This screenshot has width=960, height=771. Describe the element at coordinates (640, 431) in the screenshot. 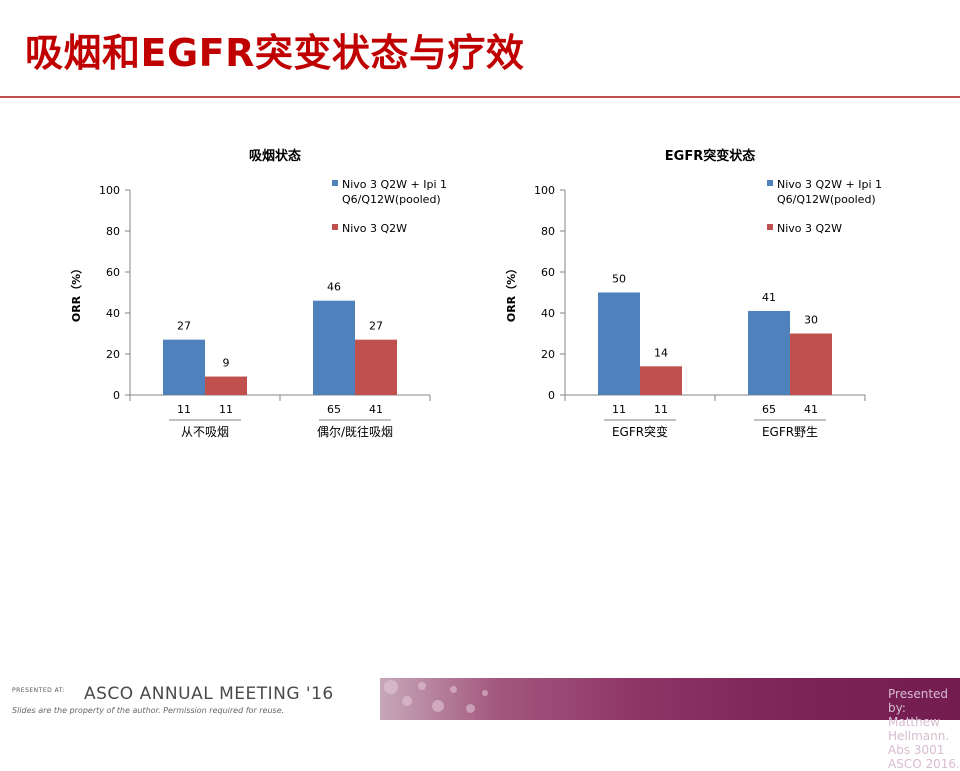

I see `category-label: EGFR突变` at that location.